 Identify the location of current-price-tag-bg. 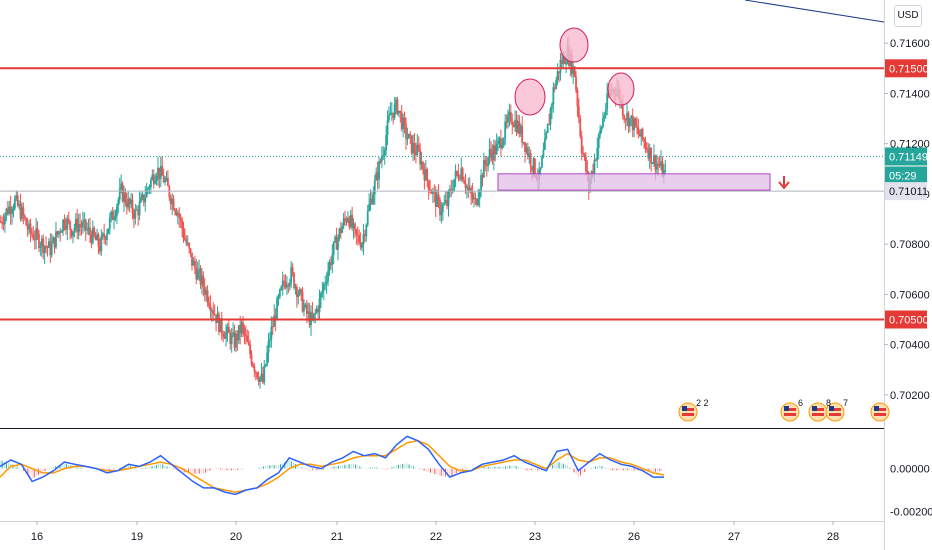
(906, 156).